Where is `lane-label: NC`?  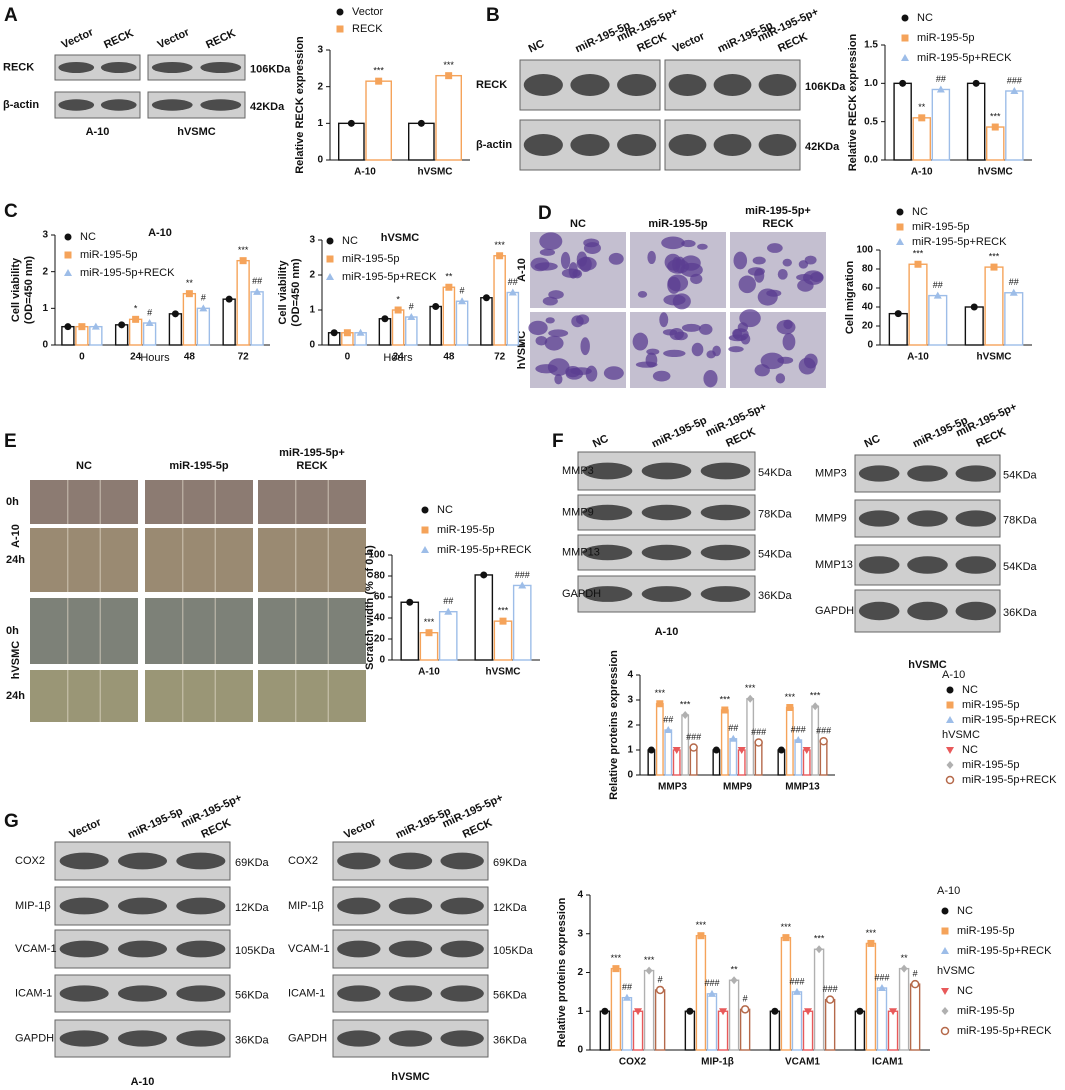 lane-label: NC is located at coordinates (537, 47).